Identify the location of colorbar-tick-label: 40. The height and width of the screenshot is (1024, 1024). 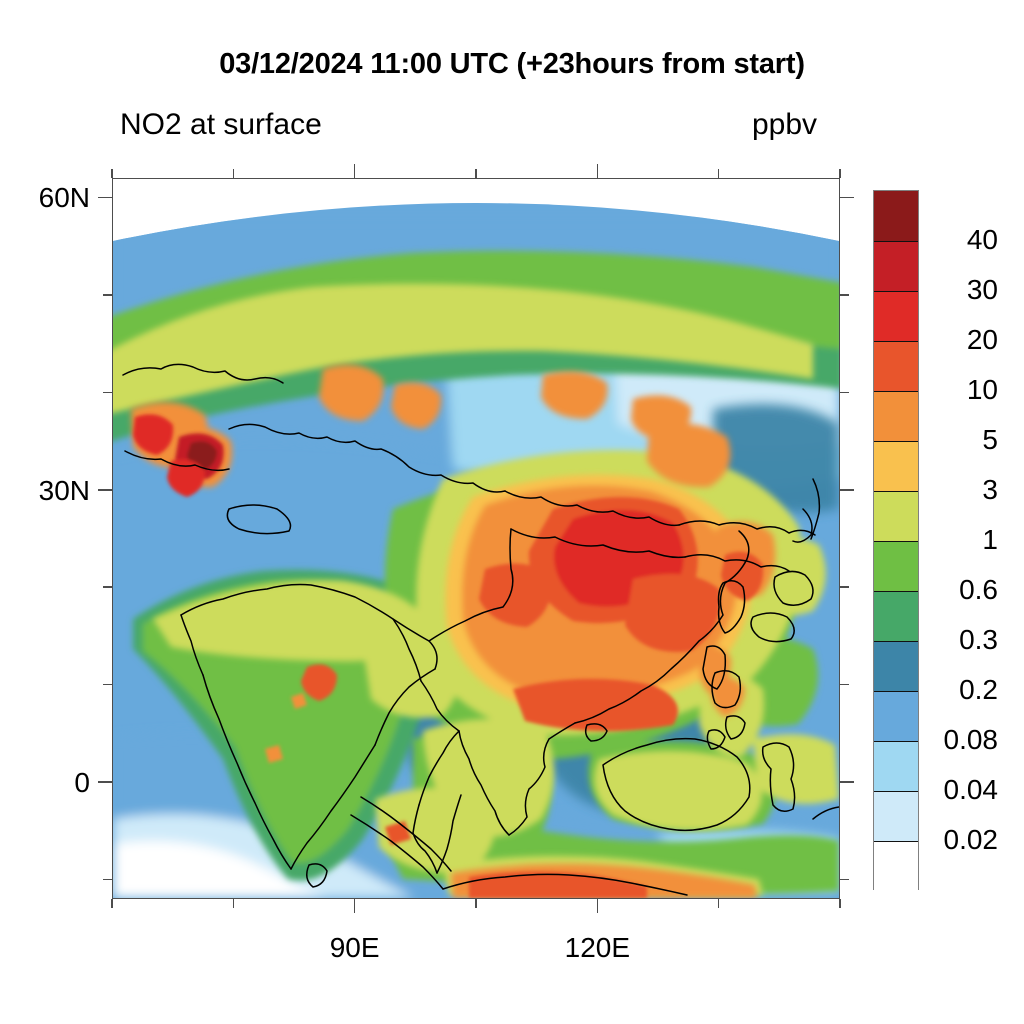
(982, 239).